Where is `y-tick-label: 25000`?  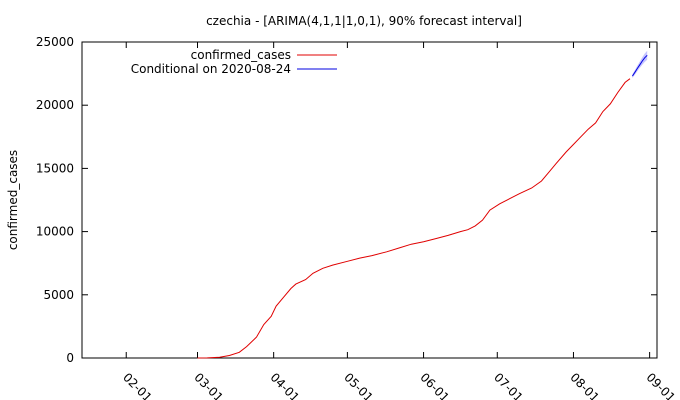 y-tick-label: 25000 is located at coordinates (55, 42).